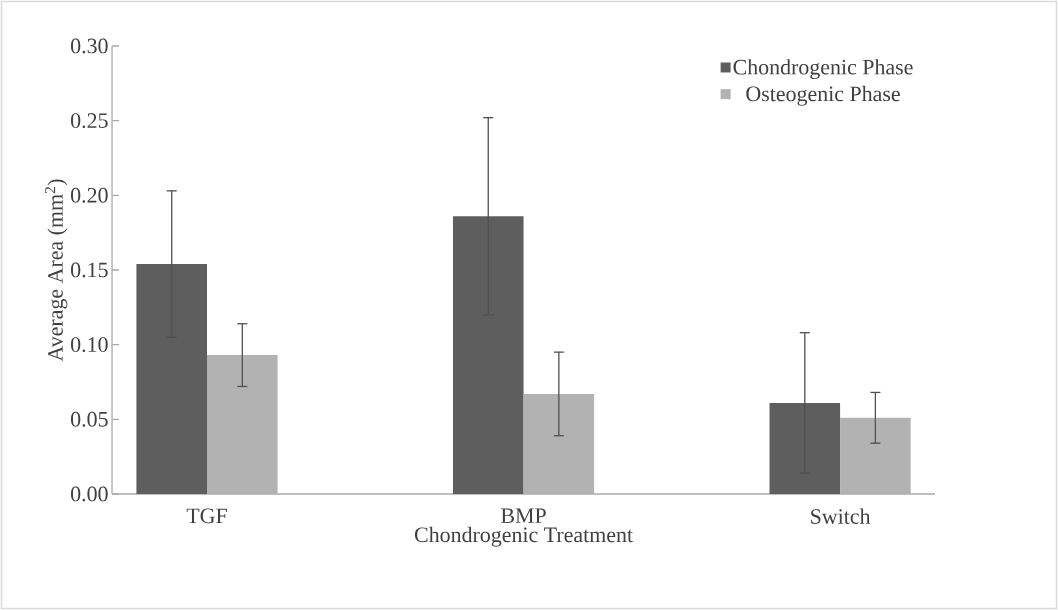  What do you see at coordinates (841, 516) in the screenshot?
I see `x-tick-label: Switch` at bounding box center [841, 516].